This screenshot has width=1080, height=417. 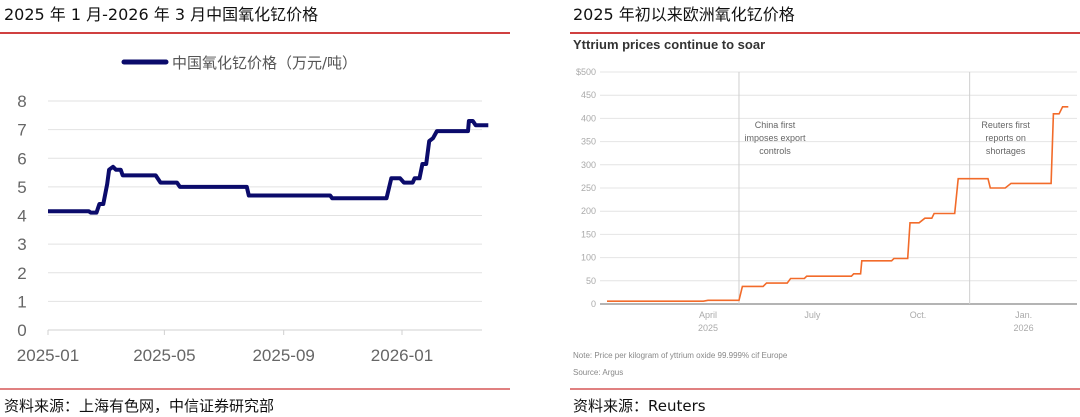 I want to click on y-tick-label: 5, so click(x=21, y=187).